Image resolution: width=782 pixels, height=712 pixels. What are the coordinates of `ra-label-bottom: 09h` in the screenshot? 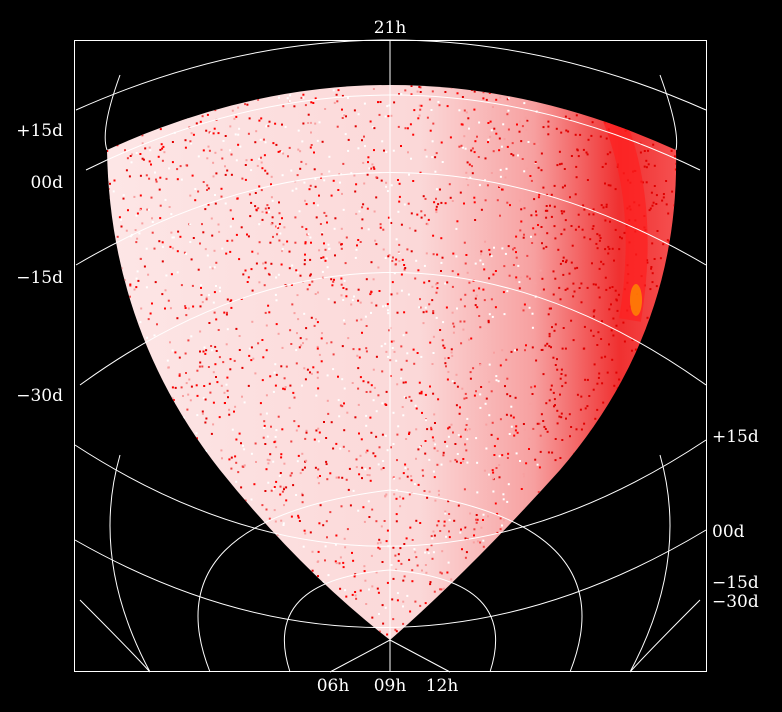 It's located at (390, 686).